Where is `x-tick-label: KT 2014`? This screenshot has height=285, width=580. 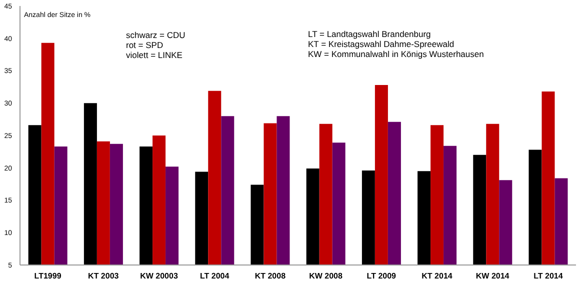
x-tick-label: KT 2014 is located at coordinates (437, 276).